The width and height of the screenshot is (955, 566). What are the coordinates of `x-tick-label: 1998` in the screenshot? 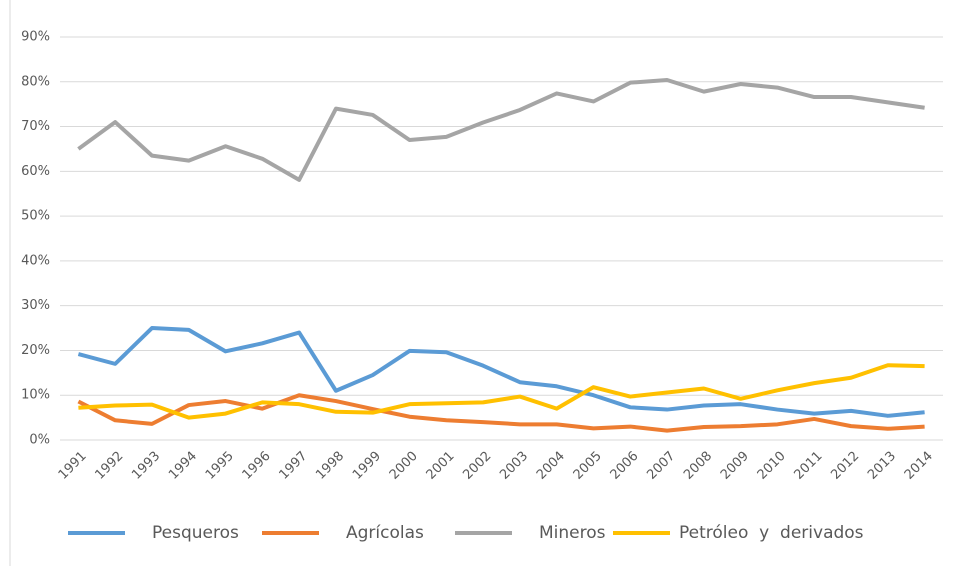 It's located at (330, 466).